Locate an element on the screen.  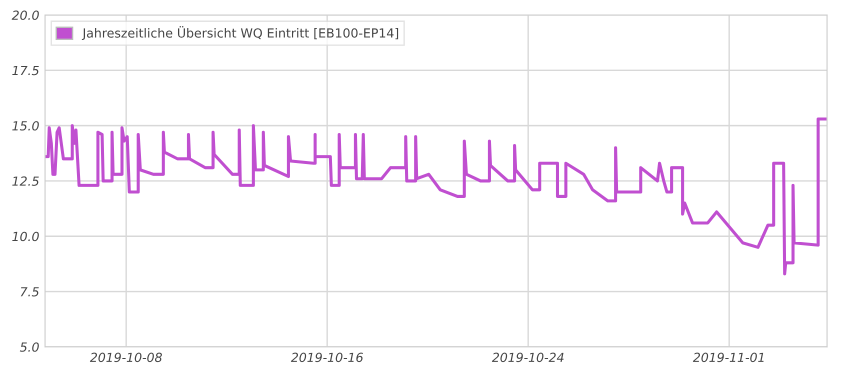
y-tick-label: 12.5 is located at coordinates (25, 181).